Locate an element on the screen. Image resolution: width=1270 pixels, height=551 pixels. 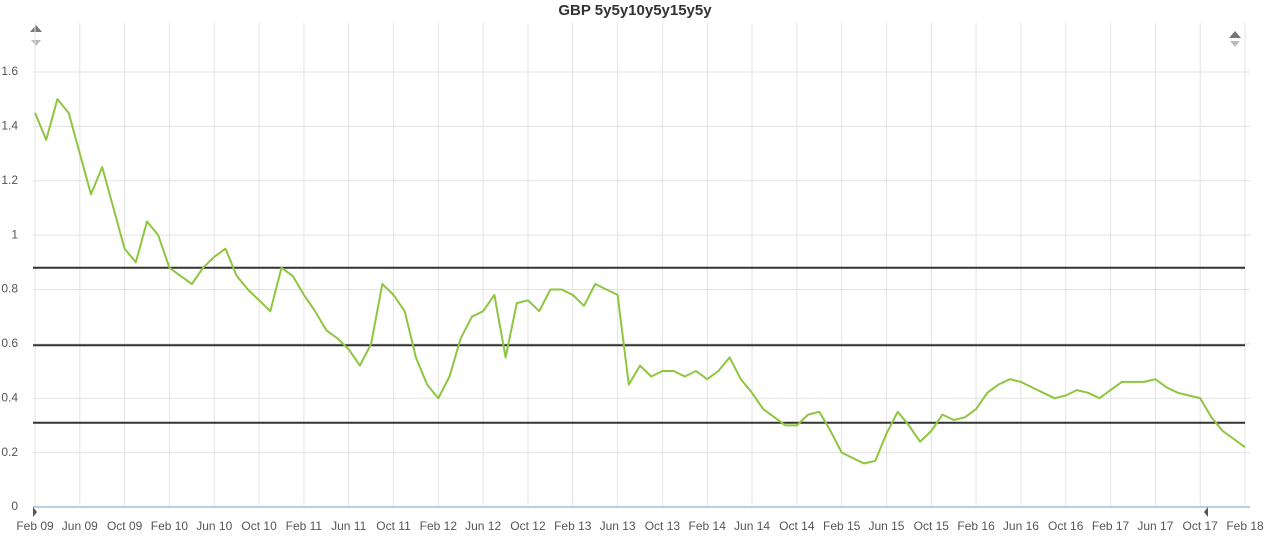
x-tick-label: Oct 15 is located at coordinates (932, 526).